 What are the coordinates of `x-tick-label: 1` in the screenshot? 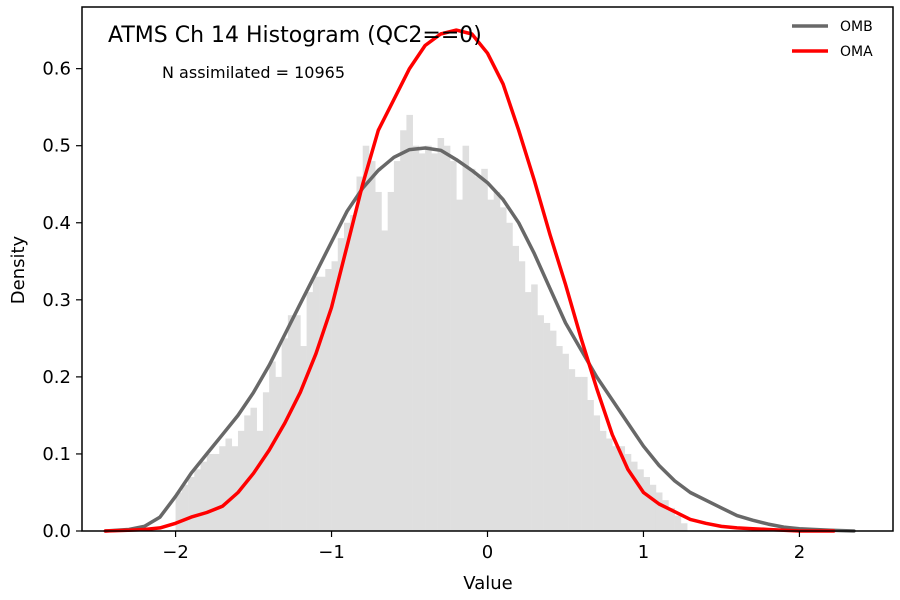 It's located at (643, 552).